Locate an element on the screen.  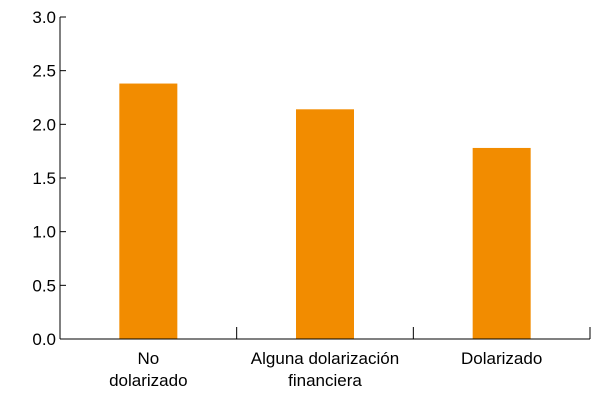
y-tick-label: 0.5 is located at coordinates (44, 285).